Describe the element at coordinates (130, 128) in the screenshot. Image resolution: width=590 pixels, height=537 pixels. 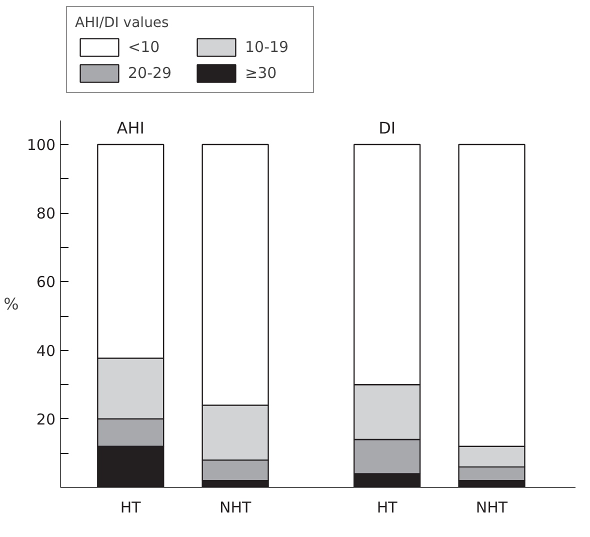
I see `annotation: AHI` at that location.